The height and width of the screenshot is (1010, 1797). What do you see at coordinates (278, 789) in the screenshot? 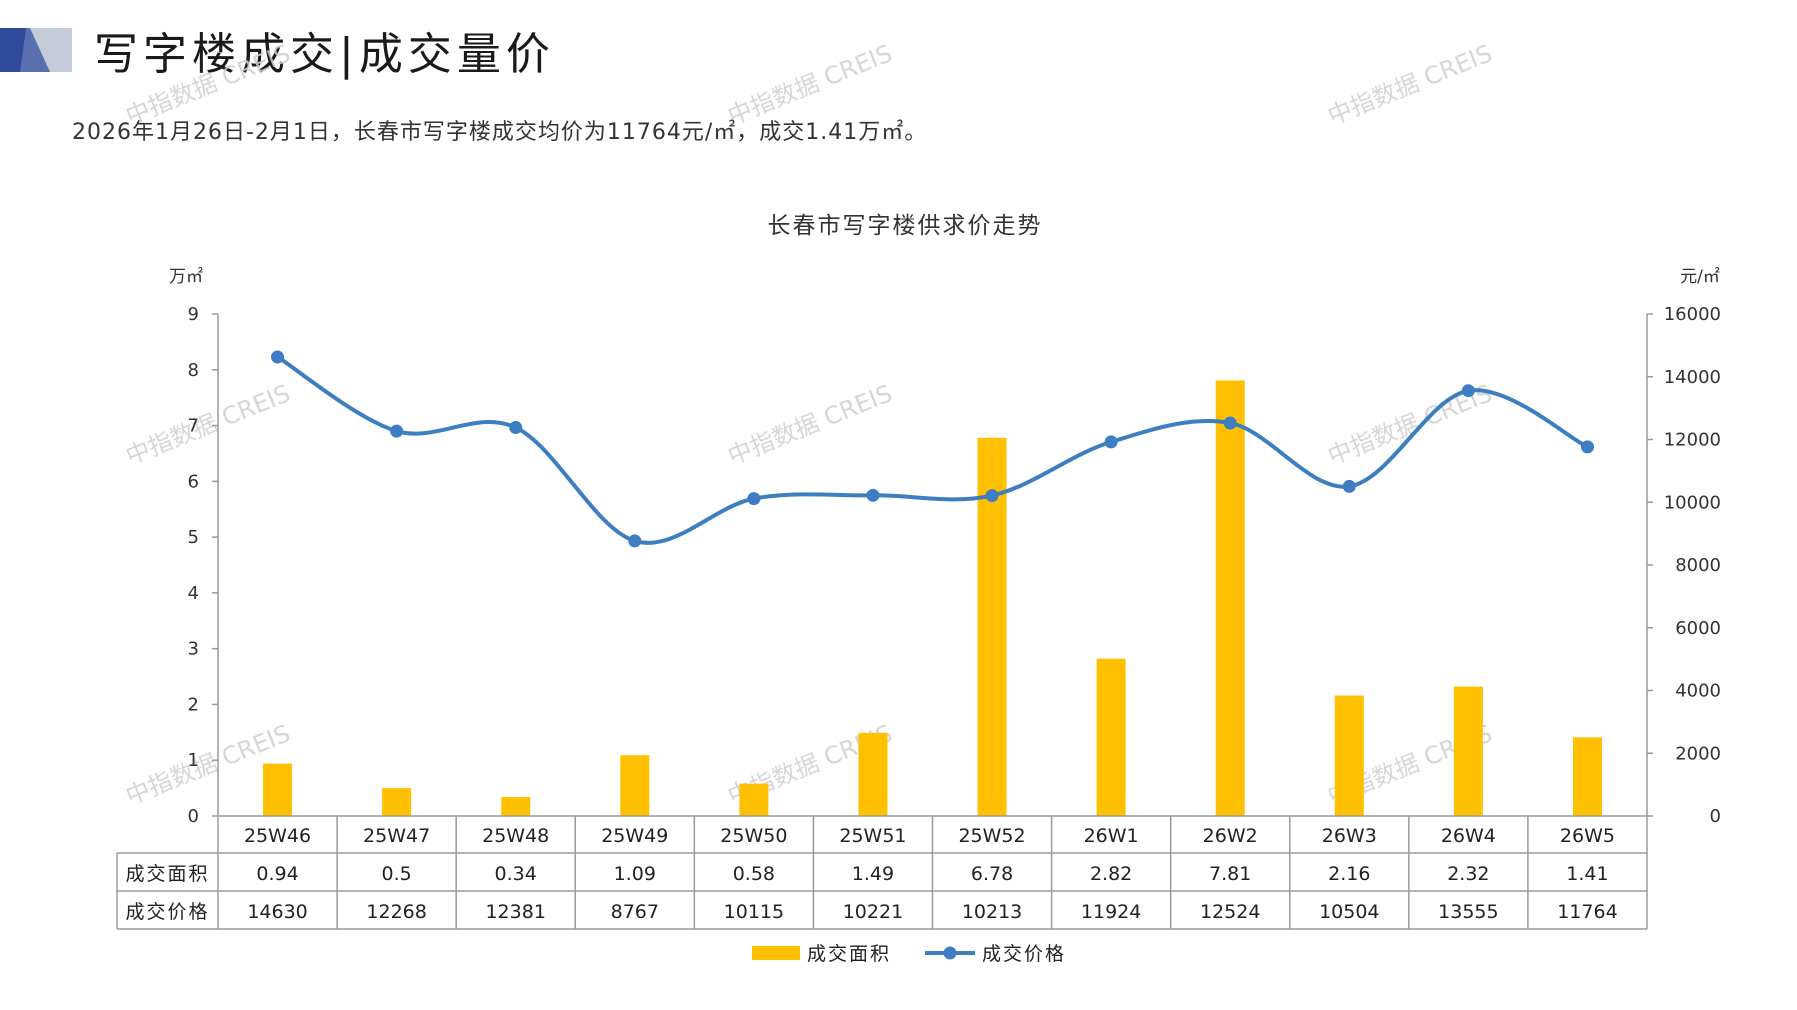
I see `bar-25W46` at bounding box center [278, 789].